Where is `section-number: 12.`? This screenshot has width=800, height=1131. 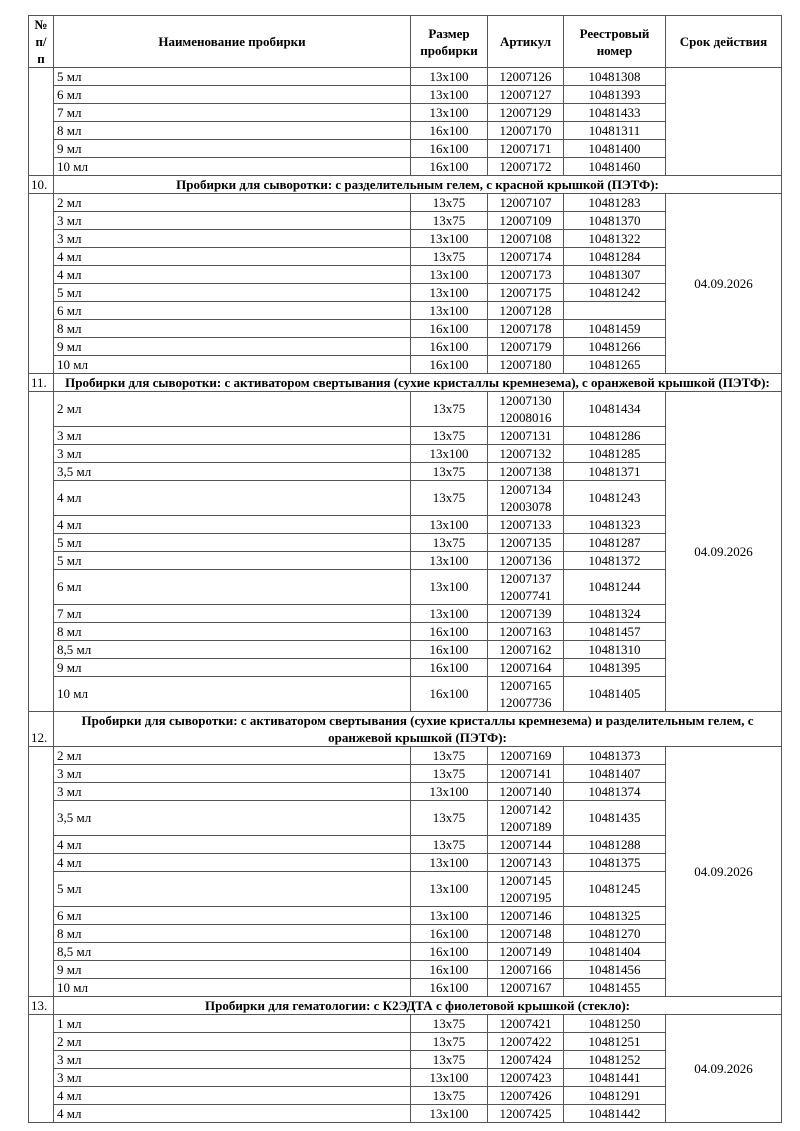
section-number: 12. is located at coordinates (41, 729).